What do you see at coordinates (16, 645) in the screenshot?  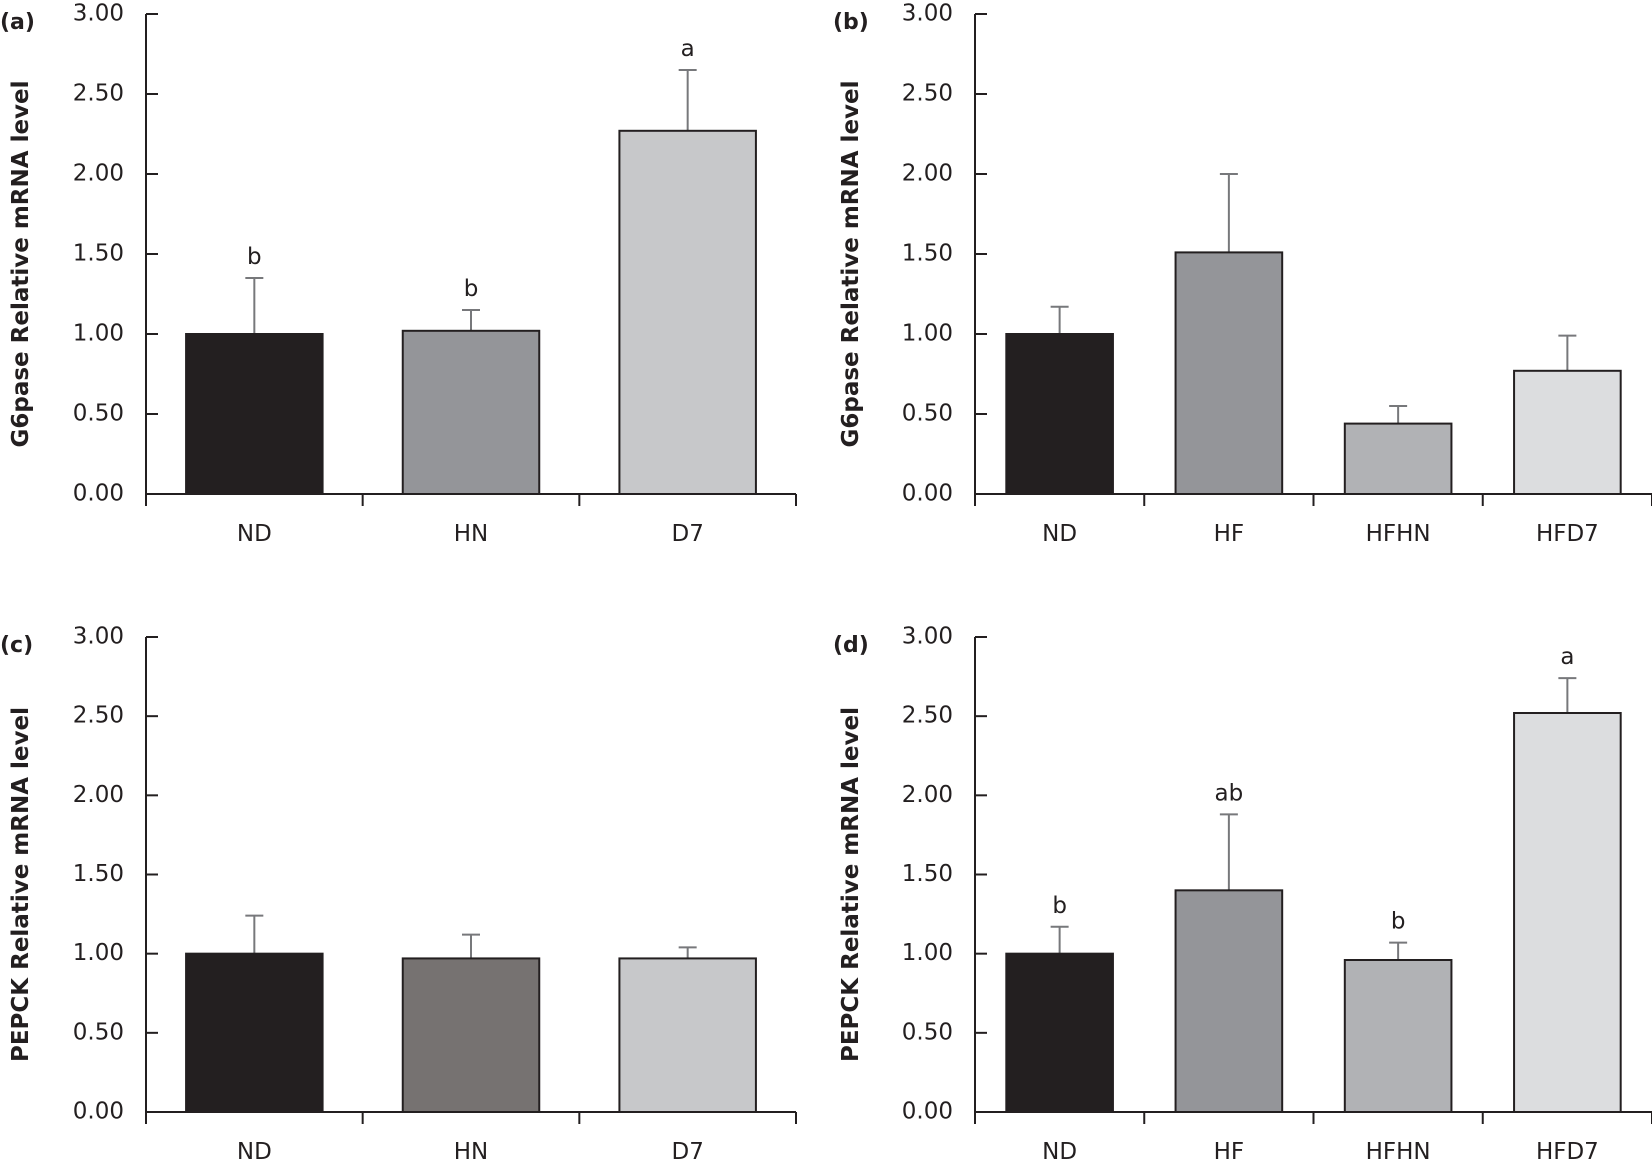 I see `panel-label: (c)` at bounding box center [16, 645].